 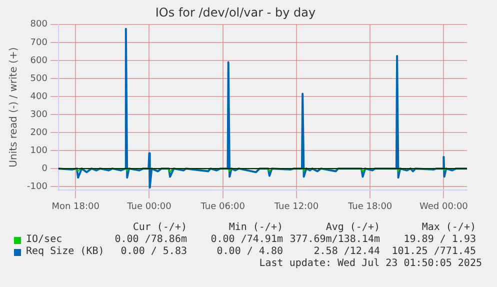 What do you see at coordinates (149, 207) in the screenshot?
I see `x-tick-label: Tue 00:00` at bounding box center [149, 207].